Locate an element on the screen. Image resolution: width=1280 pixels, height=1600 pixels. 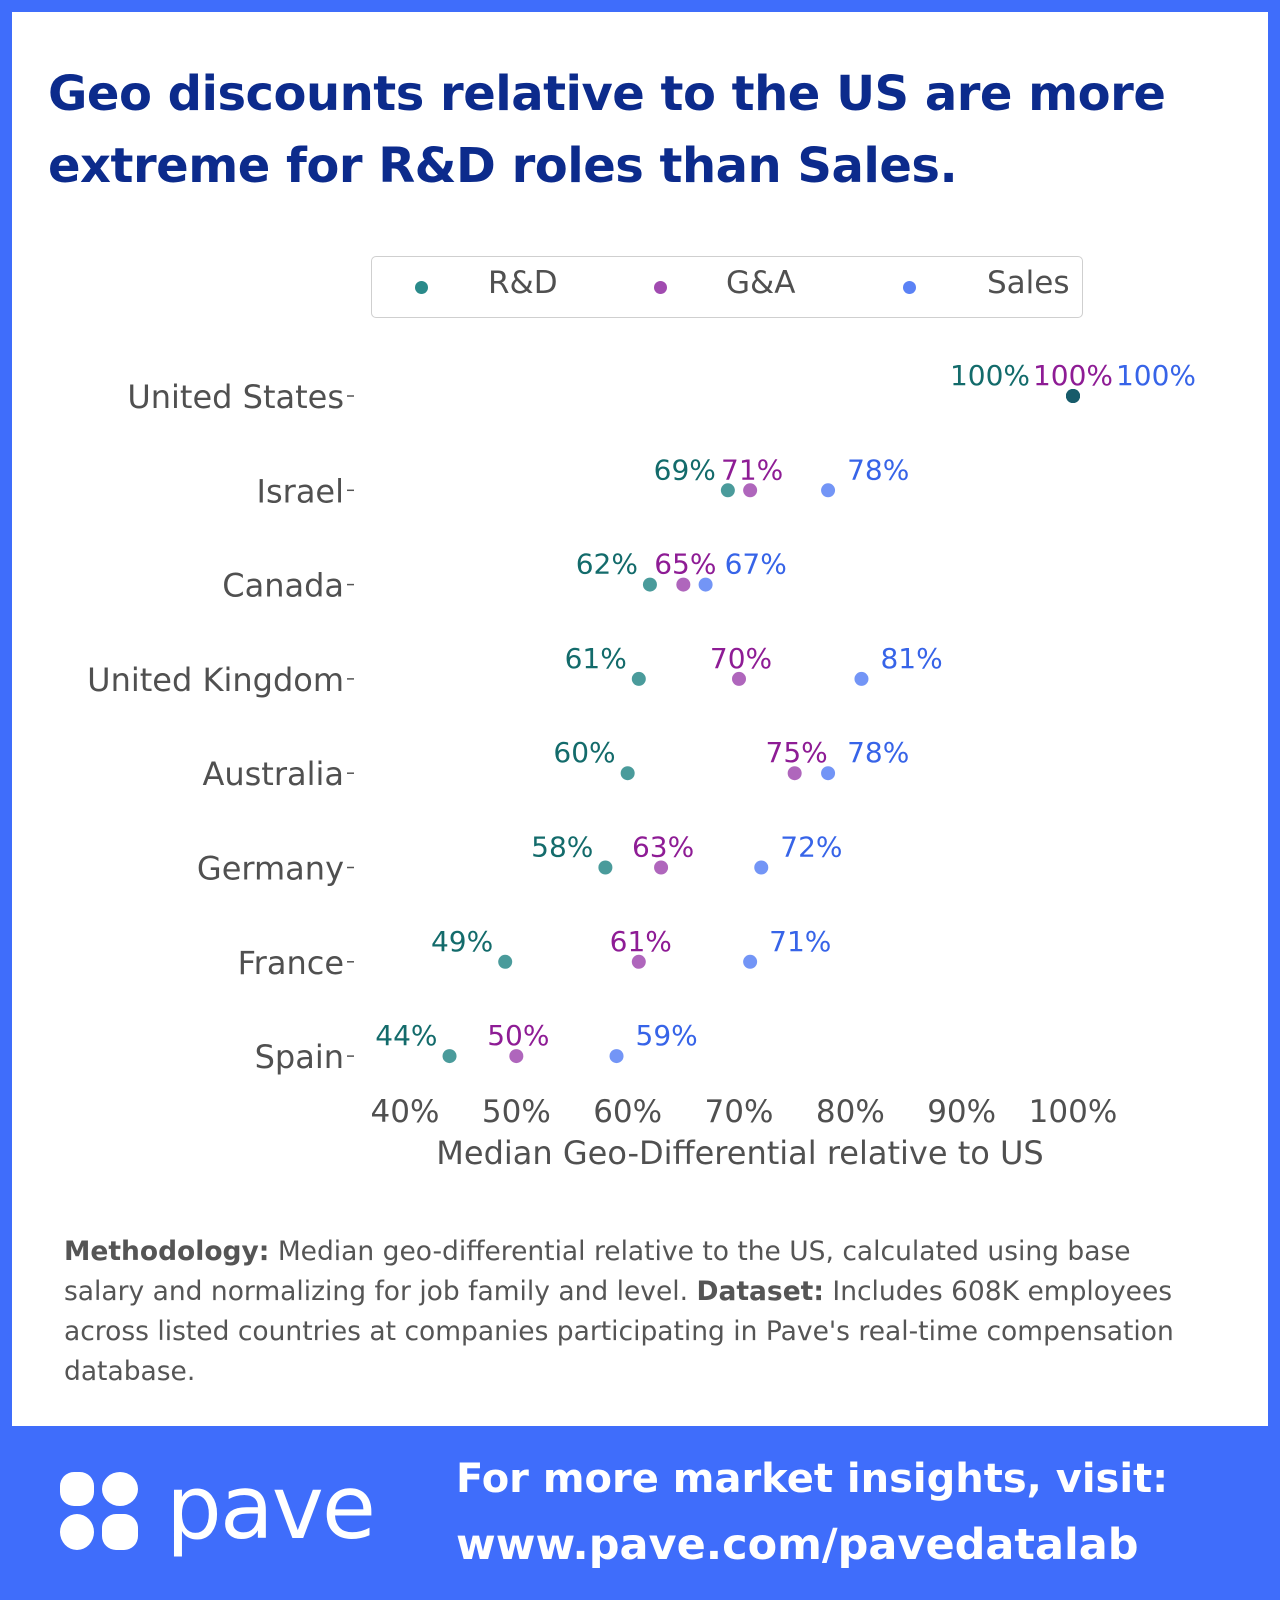
data-label-sales: 72% is located at coordinates (811, 847).